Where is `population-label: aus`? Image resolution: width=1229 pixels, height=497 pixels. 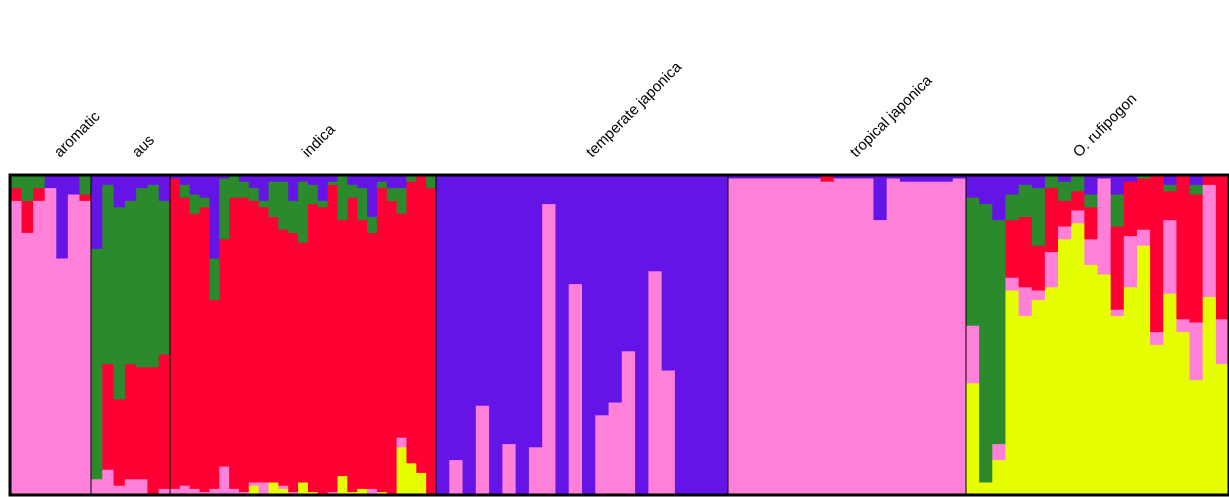
population-label: aus is located at coordinates (143, 146).